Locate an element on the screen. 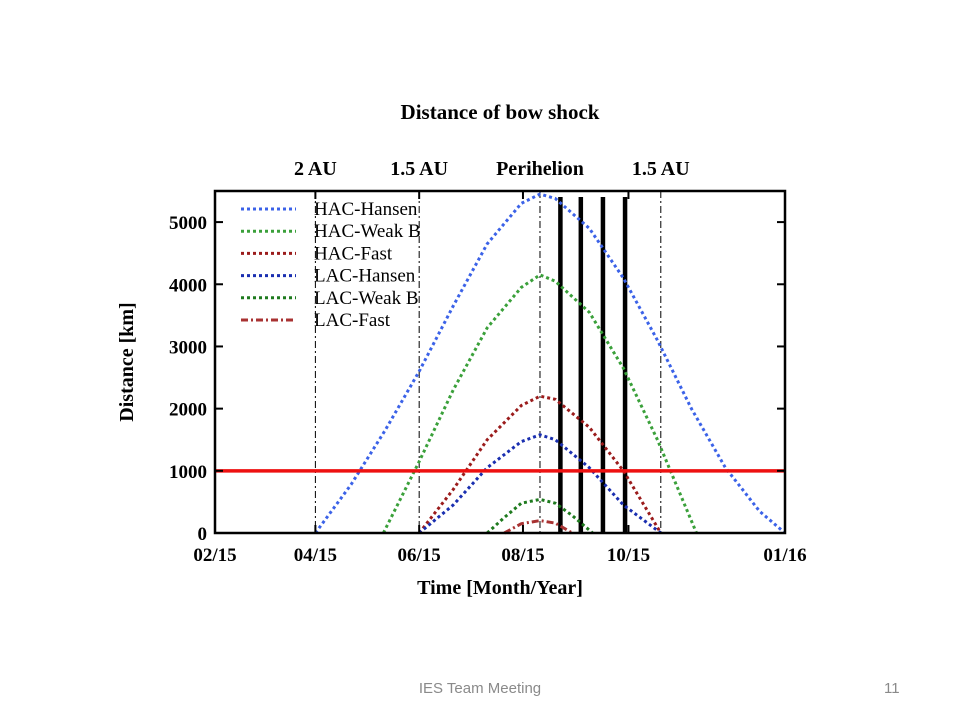 This screenshot has width=960, height=720. top-label-perihelion: Perihelion is located at coordinates (540, 169).